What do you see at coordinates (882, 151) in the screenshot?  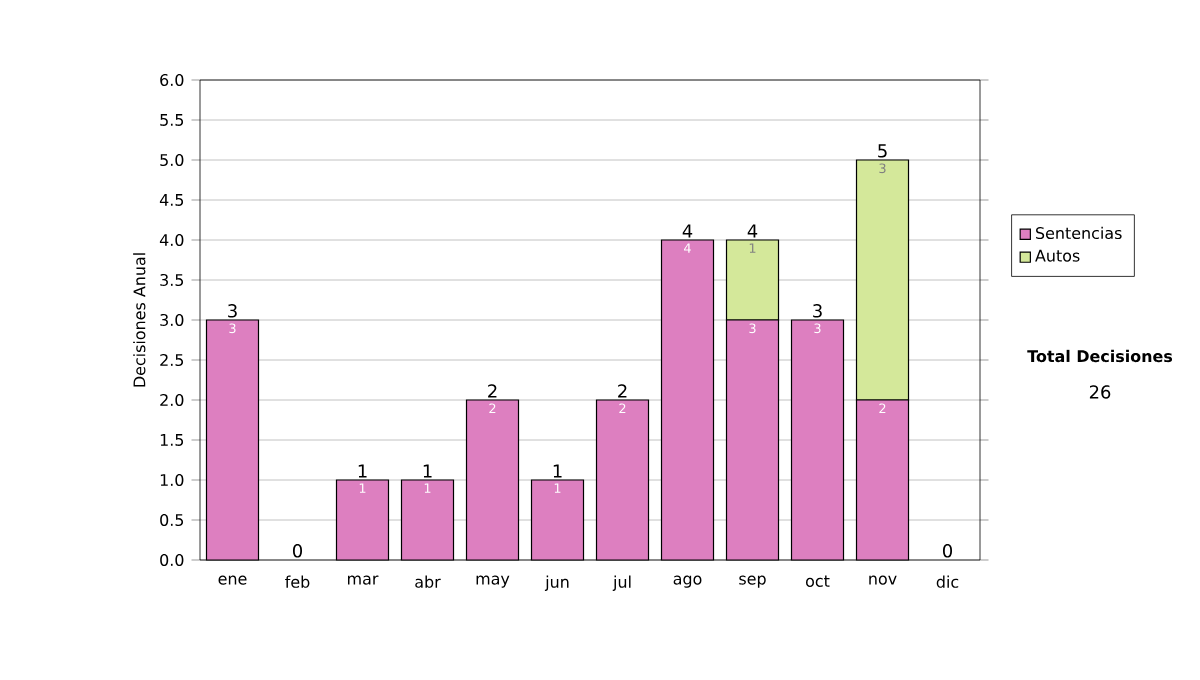 I see `total-label: 5` at bounding box center [882, 151].